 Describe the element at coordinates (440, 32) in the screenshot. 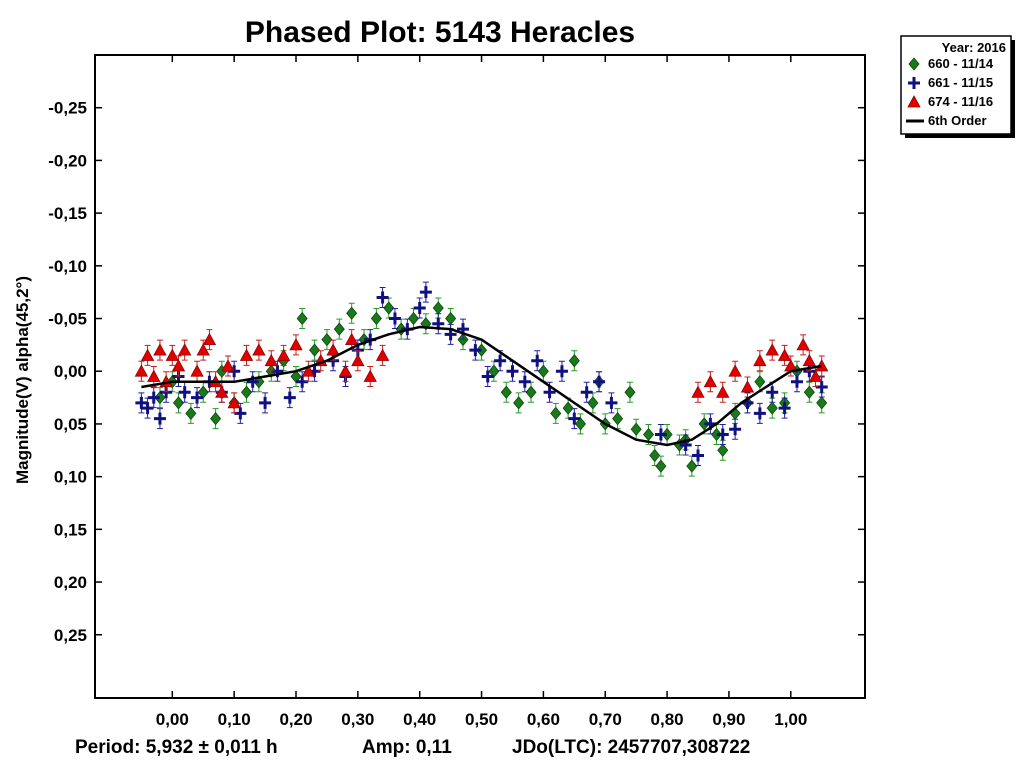

I see `chart-title: Phased Plot: 5143 Heracles` at that location.